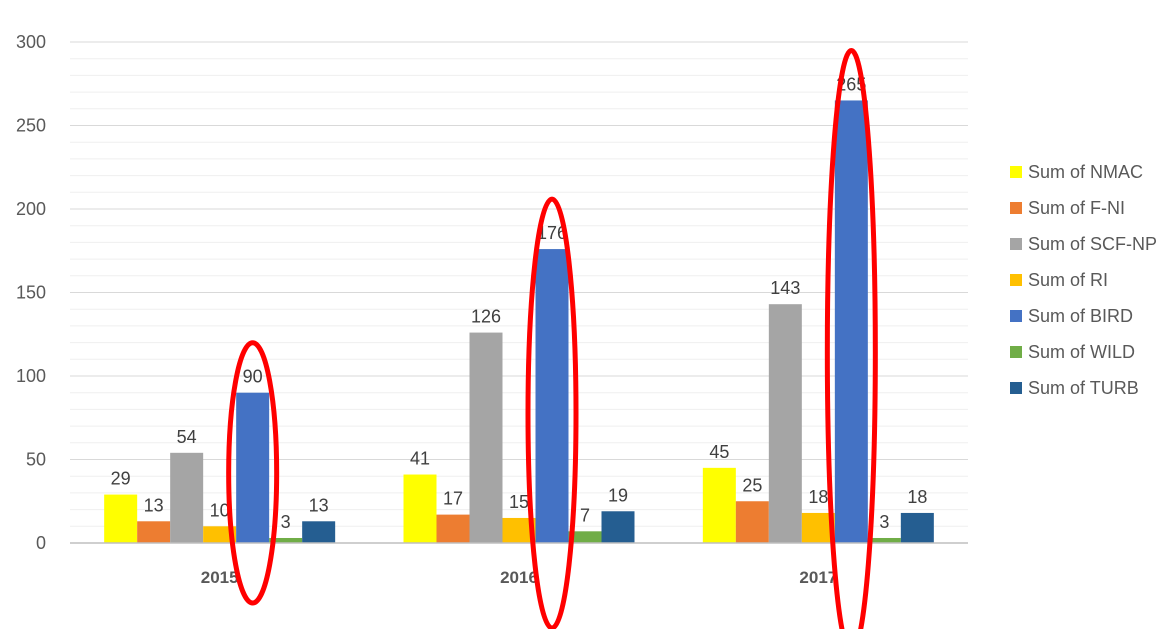 The width and height of the screenshot is (1172, 629). Describe the element at coordinates (851, 84) in the screenshot. I see `data-label: 265` at that location.